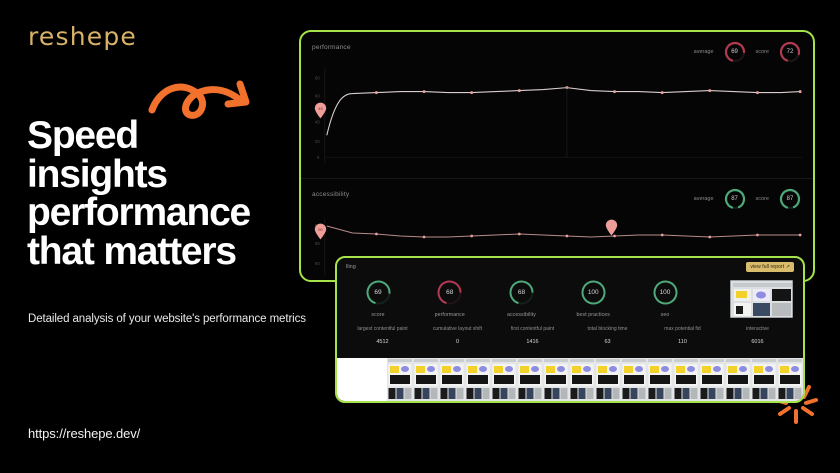 The height and width of the screenshot is (473, 840). What do you see at coordinates (665, 315) in the screenshot?
I see `seo-label: seo` at bounding box center [665, 315].